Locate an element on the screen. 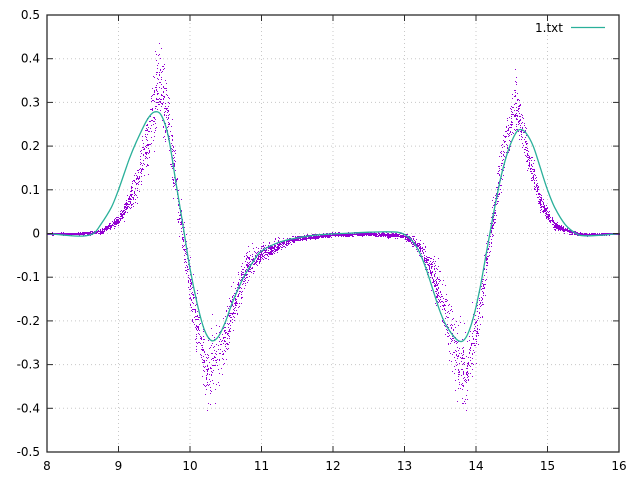 The width and height of the screenshot is (640, 480). y-tick-label: 0.1 is located at coordinates (30, 190).